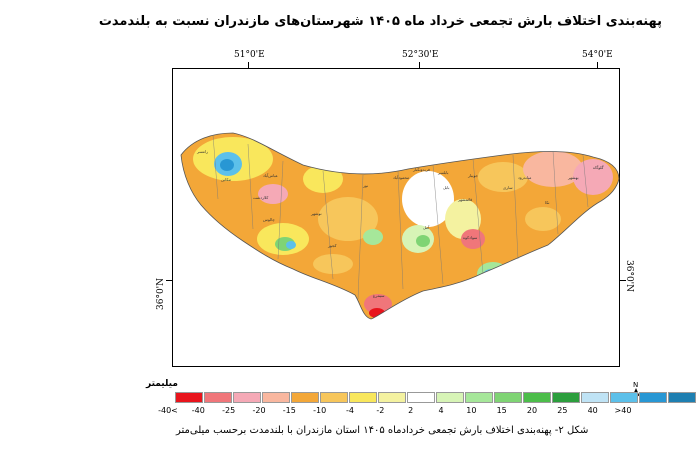 The height and width of the screenshot is (467, 700). I want to click on legend-label: 2, so click(411, 410).